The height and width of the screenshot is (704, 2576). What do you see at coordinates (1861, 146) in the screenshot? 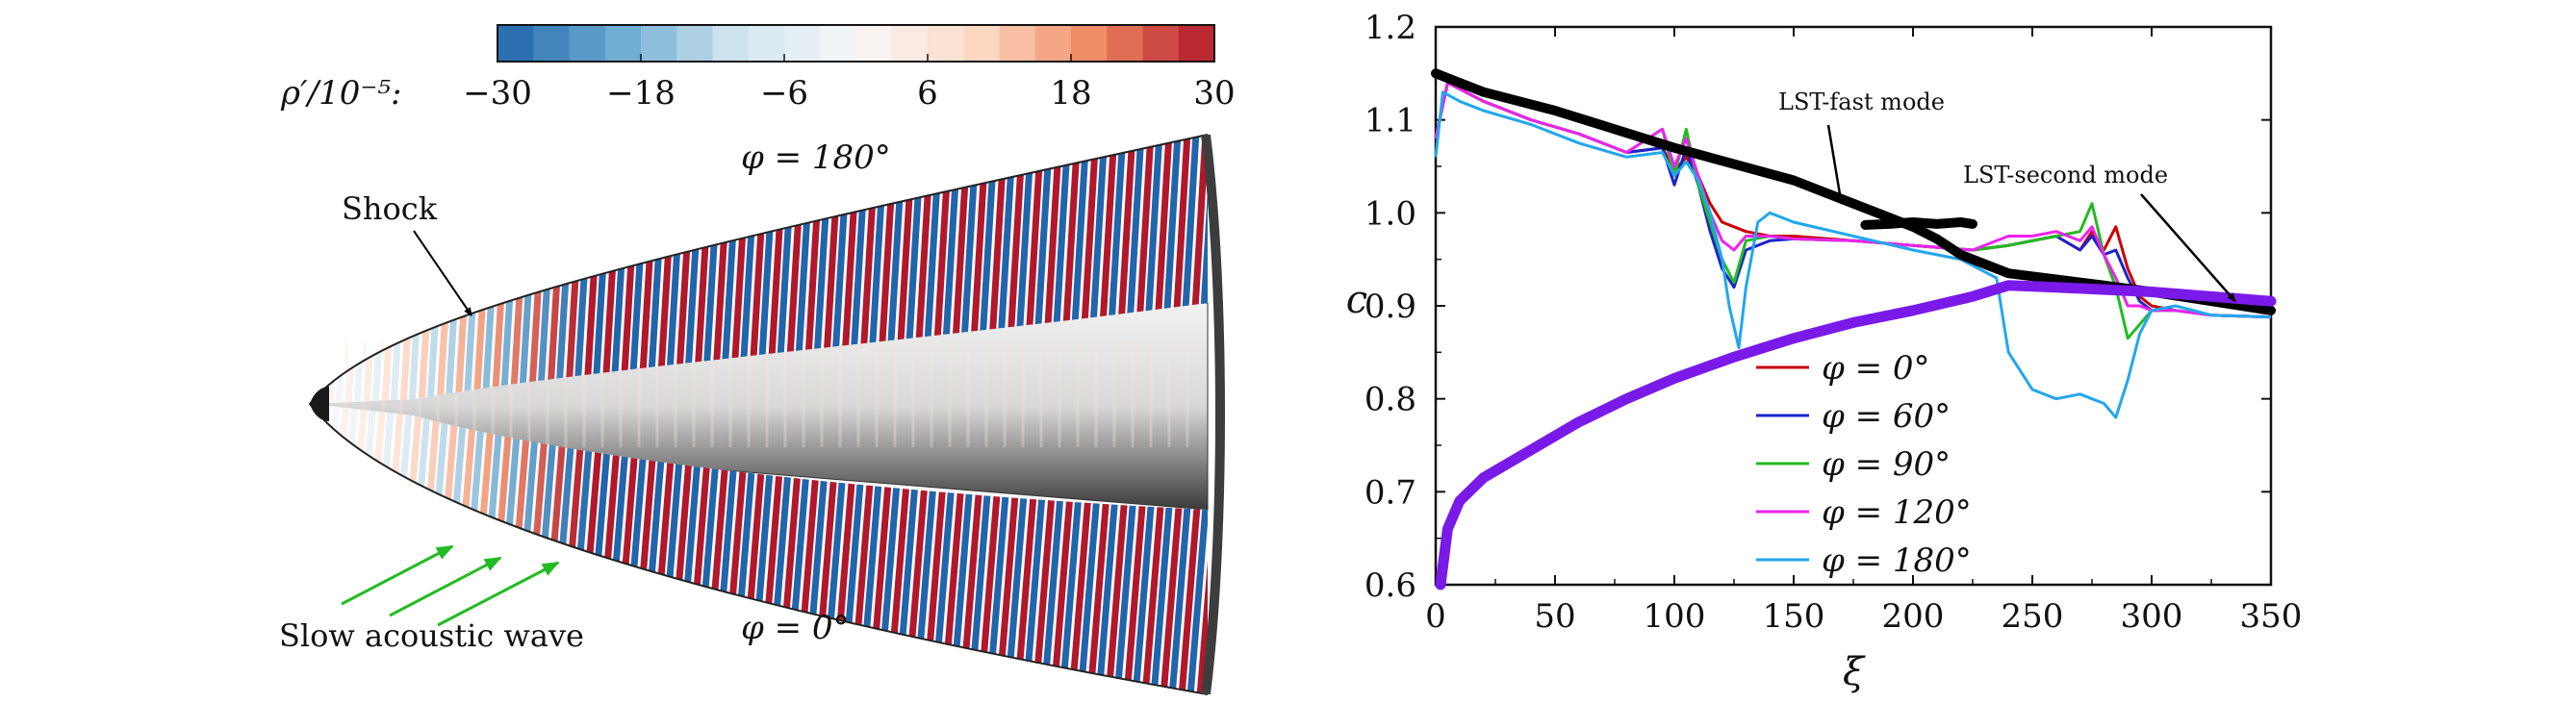
I see `annotation-fast: LST-fast mode` at bounding box center [1861, 146].